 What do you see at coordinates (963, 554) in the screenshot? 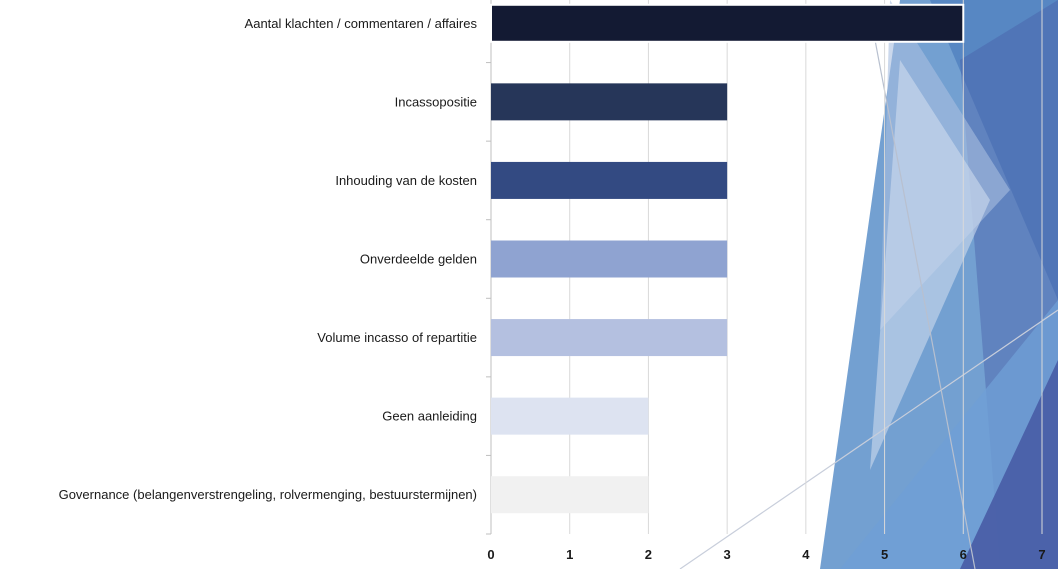
I see `x-tick-label: 6` at bounding box center [963, 554].